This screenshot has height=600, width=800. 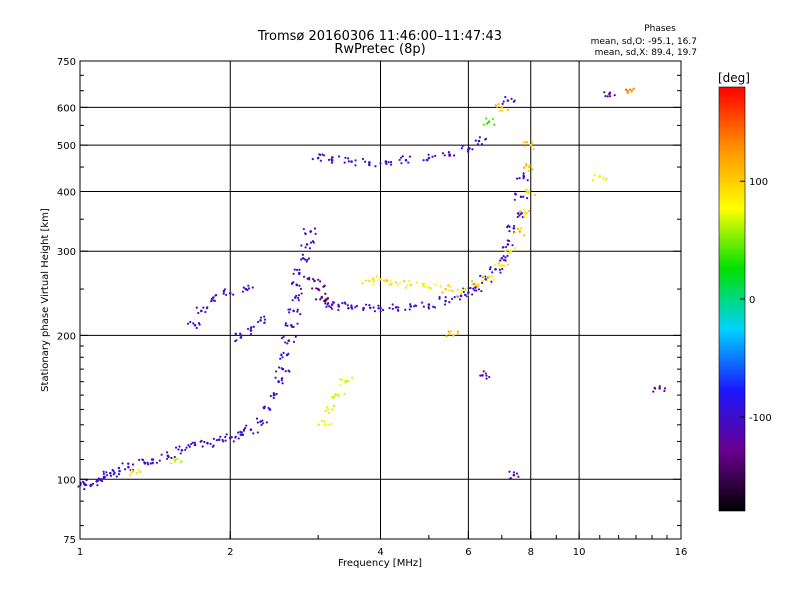 What do you see at coordinates (756, 300) in the screenshot?
I see `colorbar-ticks: 100 0 -100` at bounding box center [756, 300].